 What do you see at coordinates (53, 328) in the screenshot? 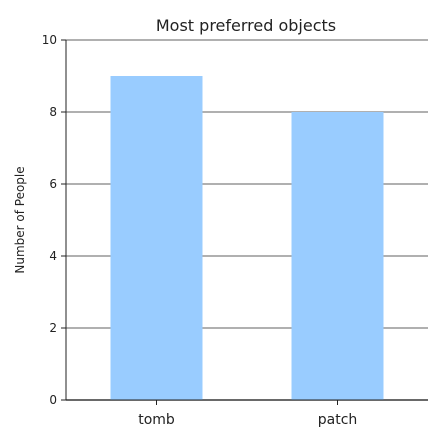
I see `y-tick-label: 2` at bounding box center [53, 328].